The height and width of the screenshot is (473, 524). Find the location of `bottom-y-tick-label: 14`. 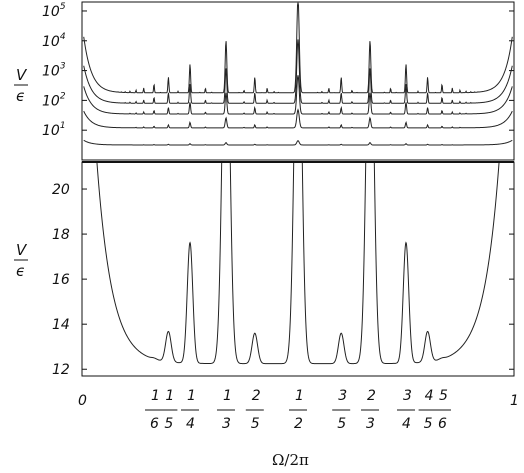

bottom-y-tick-label: 14 is located at coordinates (61, 325).